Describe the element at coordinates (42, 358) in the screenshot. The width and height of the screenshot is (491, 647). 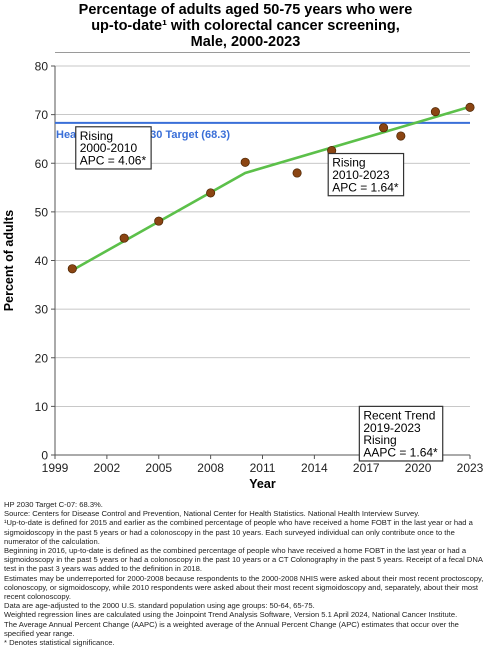
I see `y-tick-label: 20` at that location.